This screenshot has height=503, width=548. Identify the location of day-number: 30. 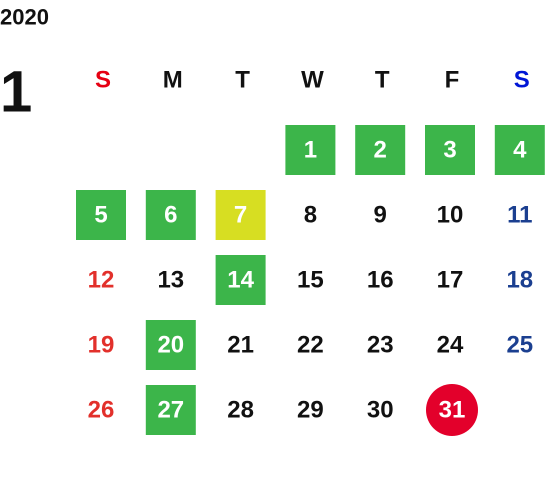
(380, 410).